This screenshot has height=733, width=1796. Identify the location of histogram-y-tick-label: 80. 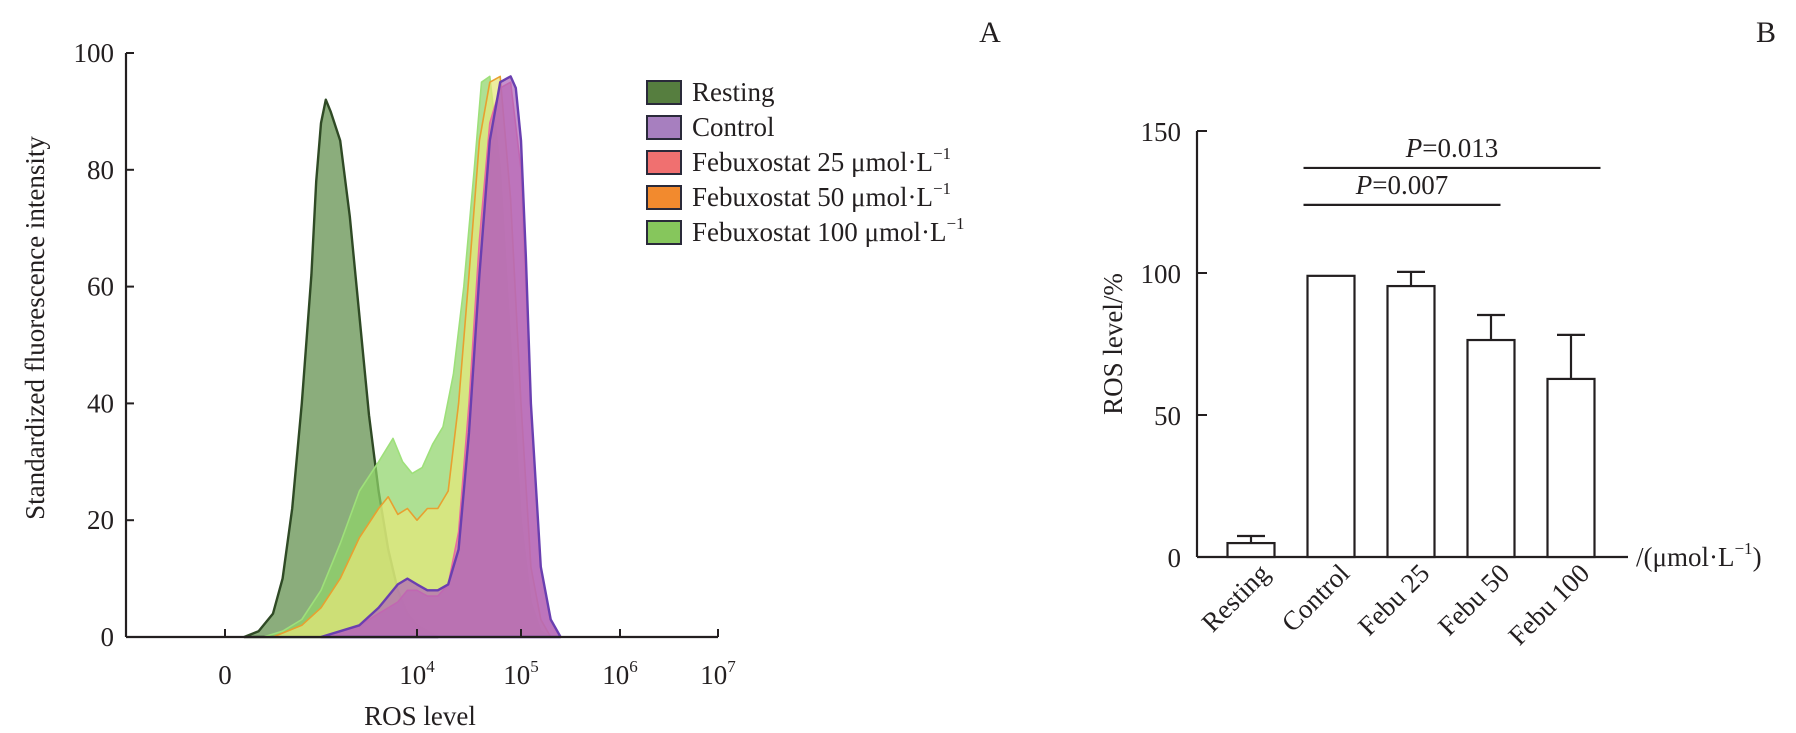
(100, 170).